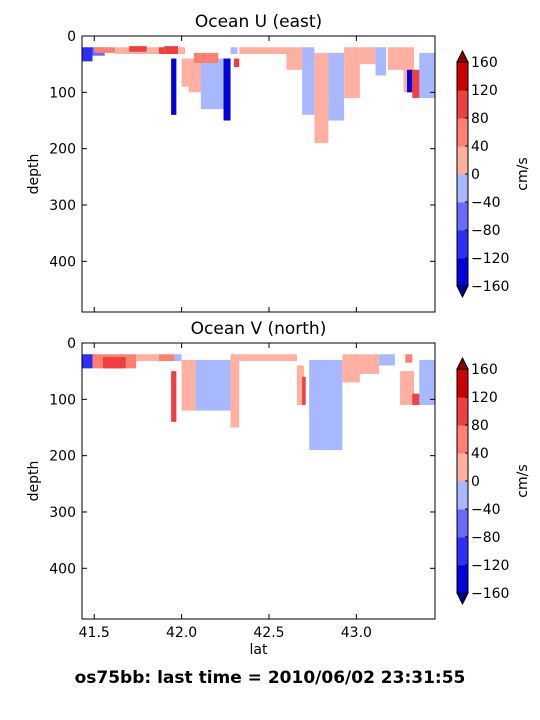  I want to click on y-tick-label: 300, so click(62, 206).